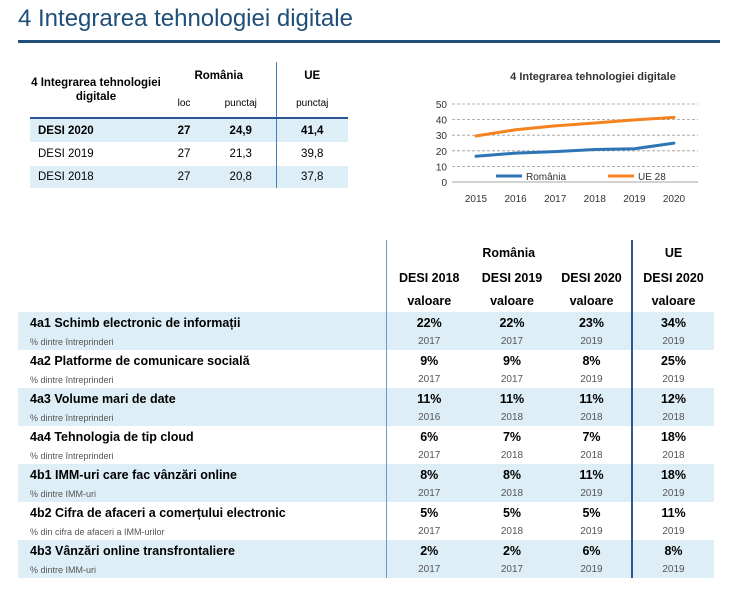  What do you see at coordinates (202, 550) in the screenshot?
I see `indicator-name: 4b3 Vânzări online transfrontaliere` at bounding box center [202, 550].